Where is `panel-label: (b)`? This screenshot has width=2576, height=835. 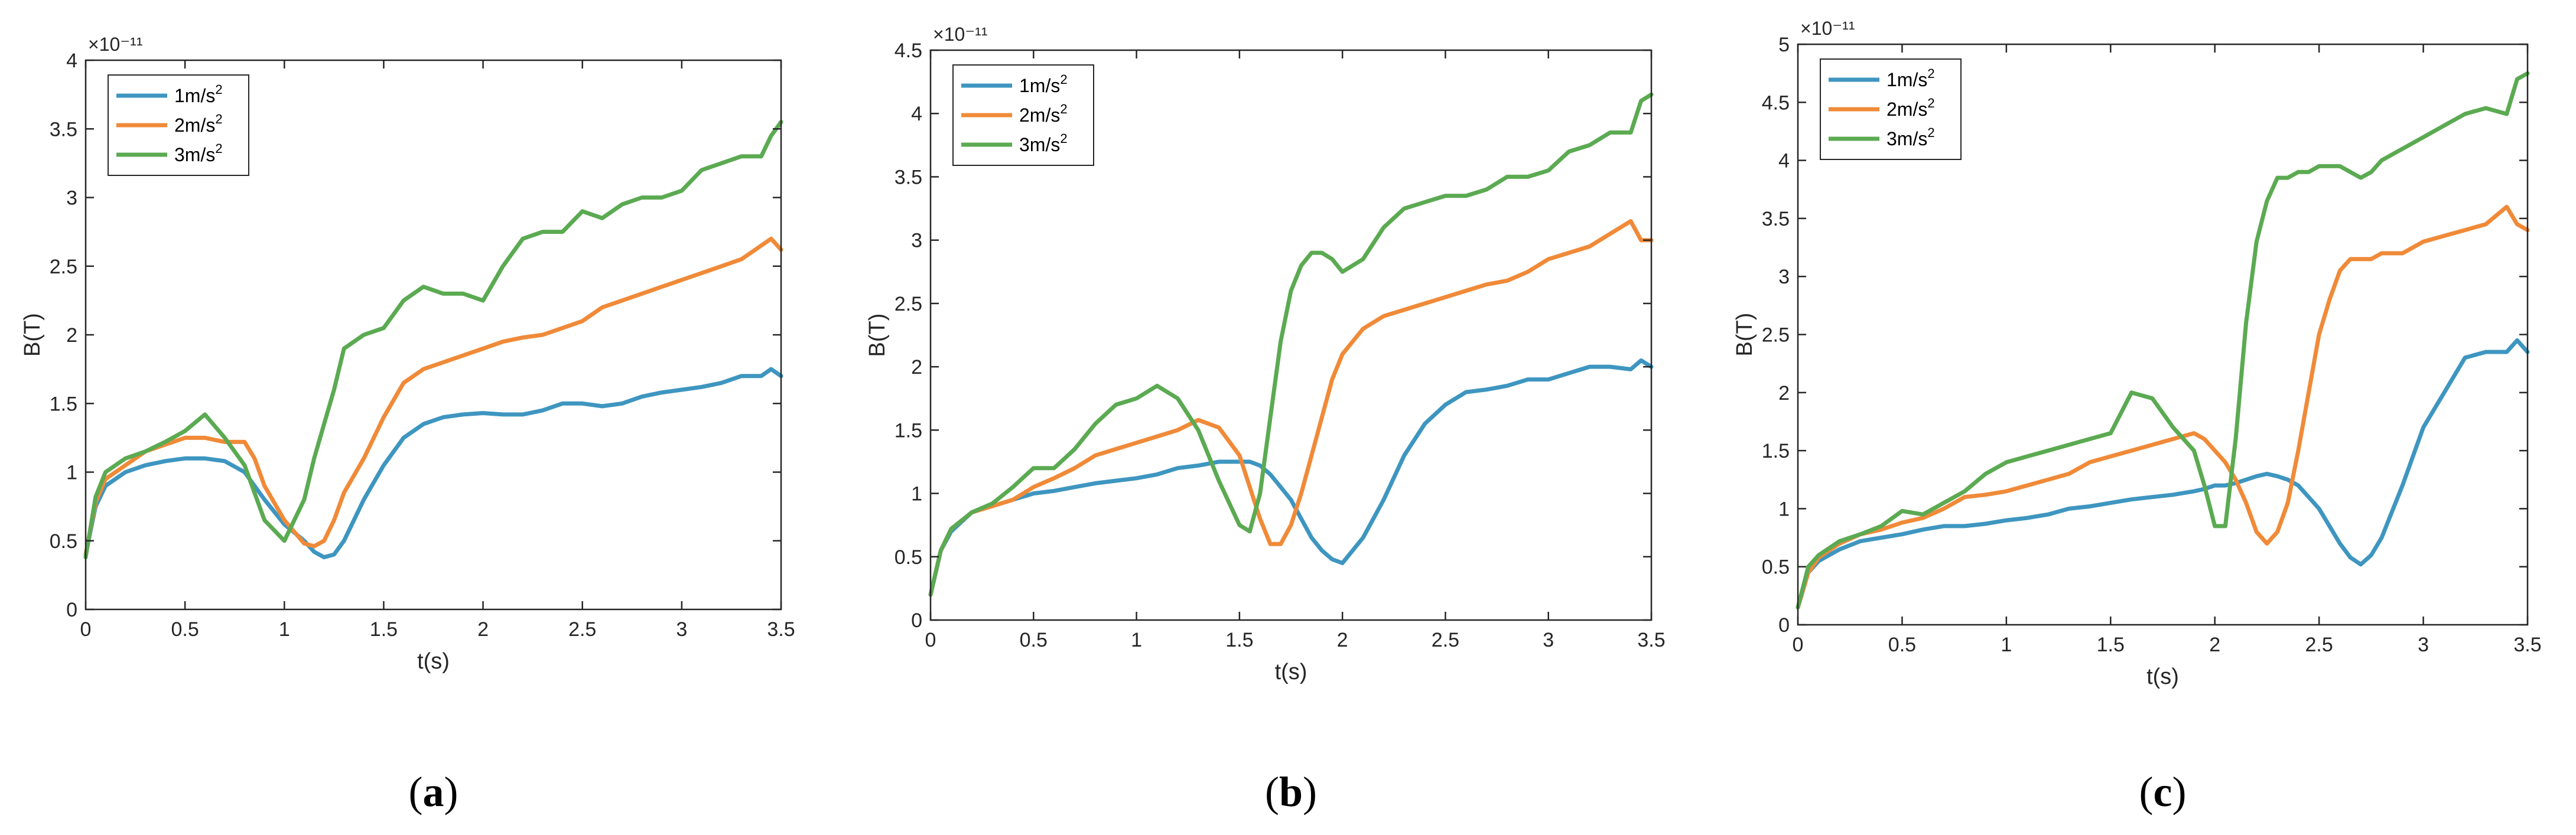 panel-label: (b) is located at coordinates (1291, 792).